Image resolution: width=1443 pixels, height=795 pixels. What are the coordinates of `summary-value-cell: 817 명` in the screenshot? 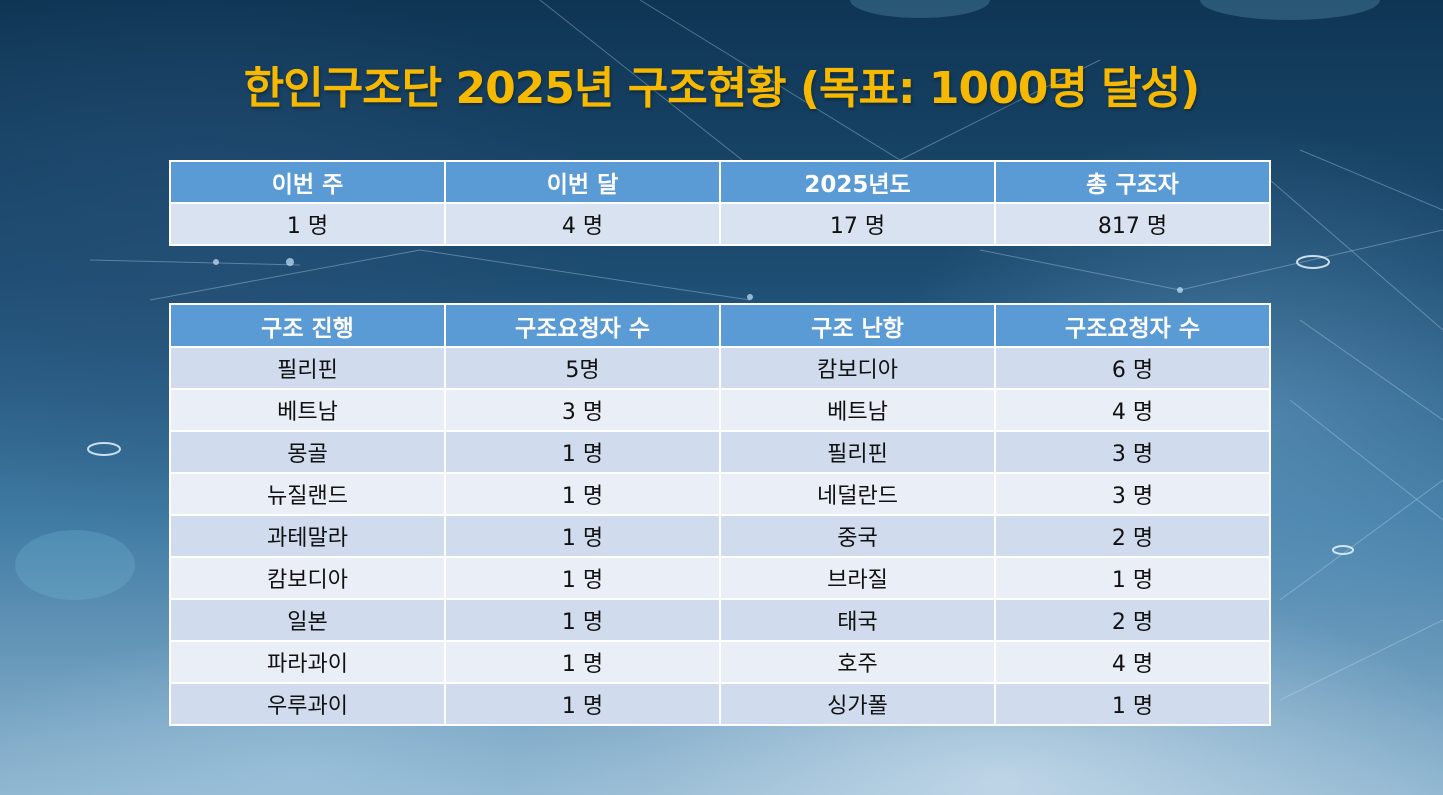 It's located at (1132, 224).